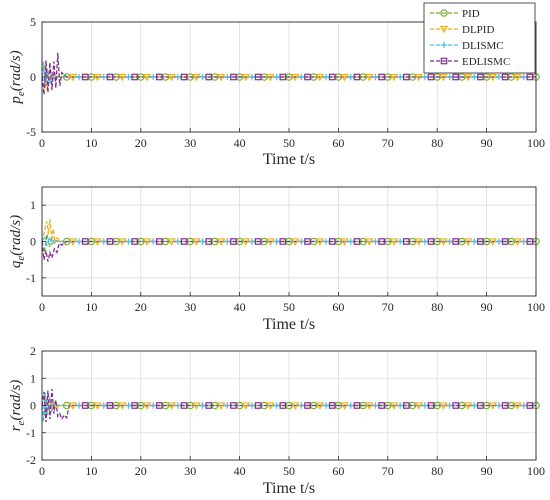 The width and height of the screenshot is (550, 500). What do you see at coordinates (444, 45) in the screenshot?
I see `legend-marker-dlismc` at bounding box center [444, 45].